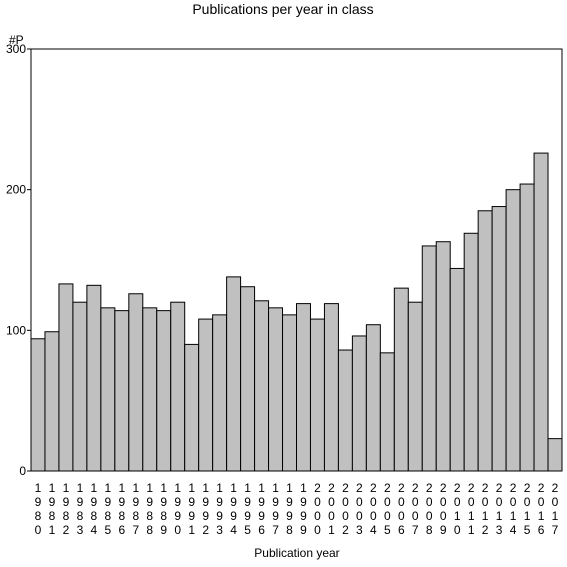 Image resolution: width=567 pixels, height=567 pixels. I want to click on bar-2014, so click(513, 330).